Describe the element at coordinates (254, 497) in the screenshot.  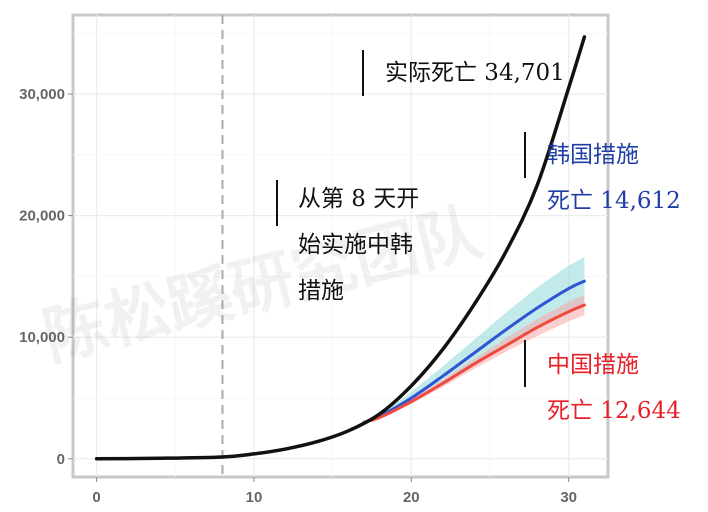
I see `x-tick-label: 10` at that location.